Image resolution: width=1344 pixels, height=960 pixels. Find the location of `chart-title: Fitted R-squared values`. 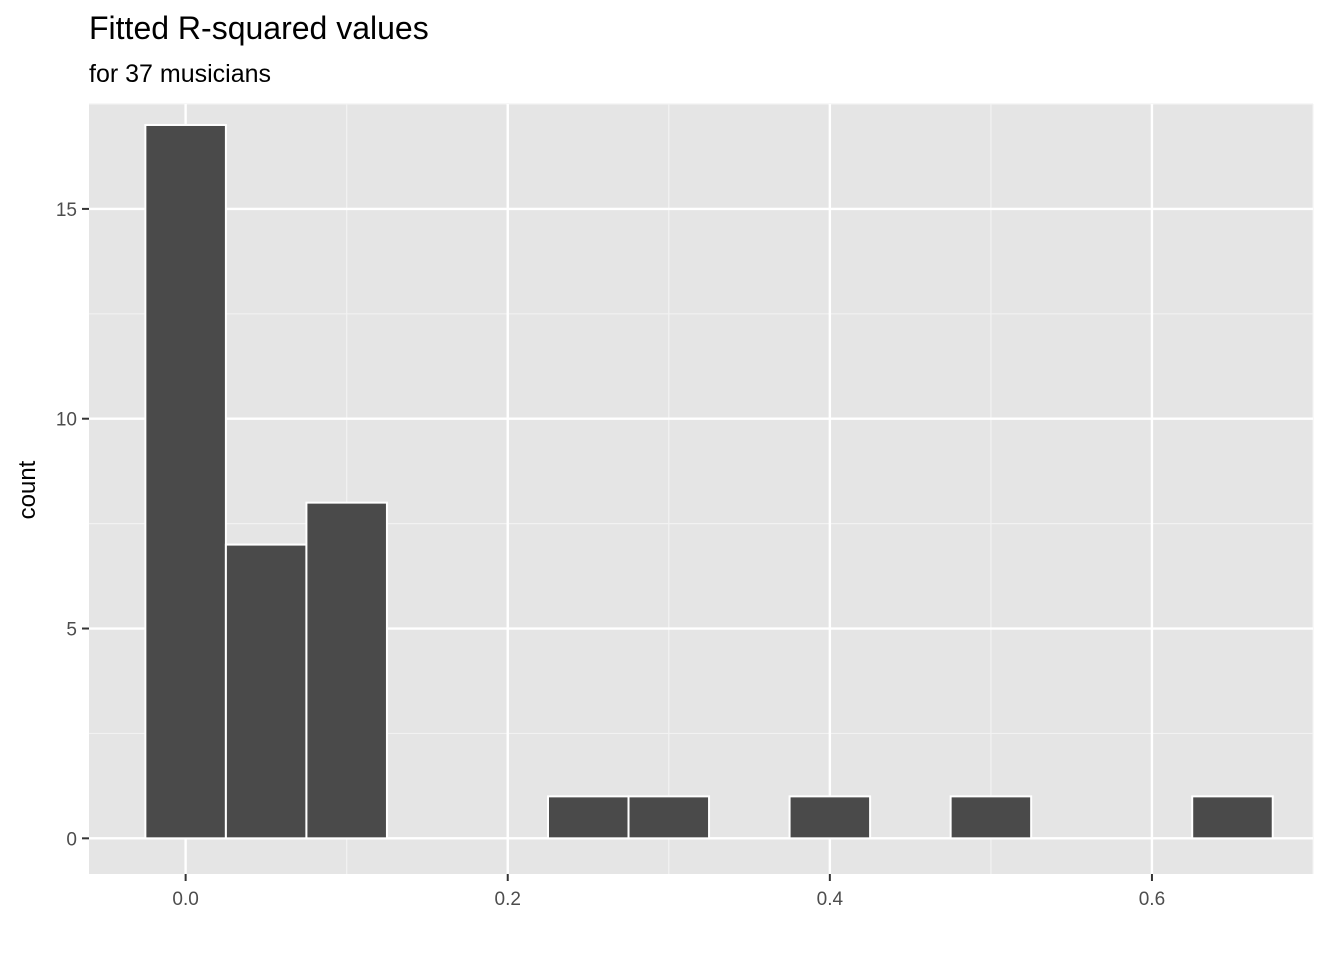

chart-title: Fitted R-squared values is located at coordinates (259, 28).